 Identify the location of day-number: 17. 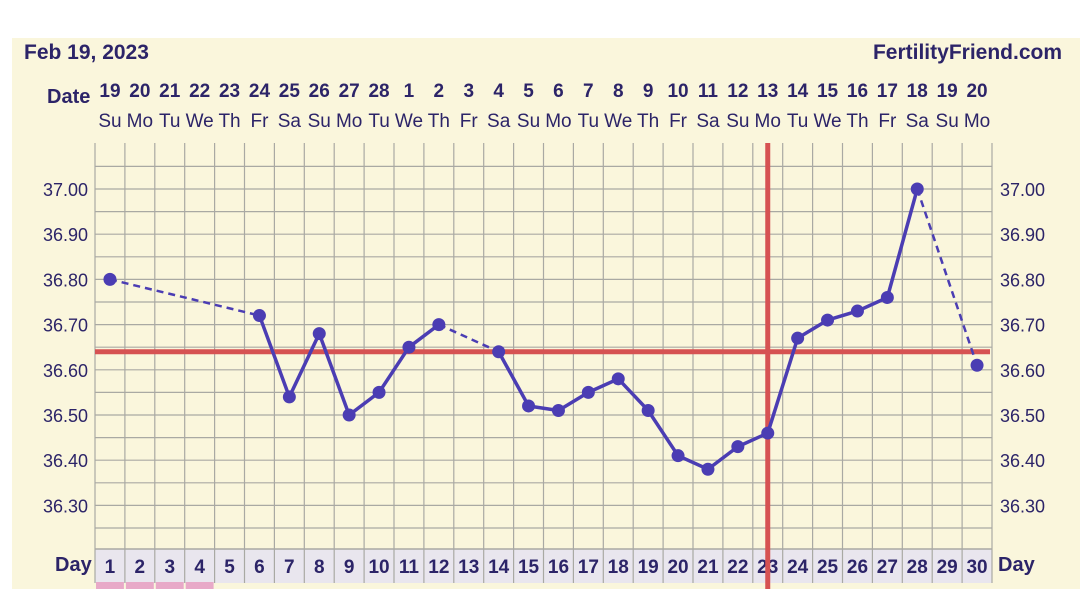
(588, 567).